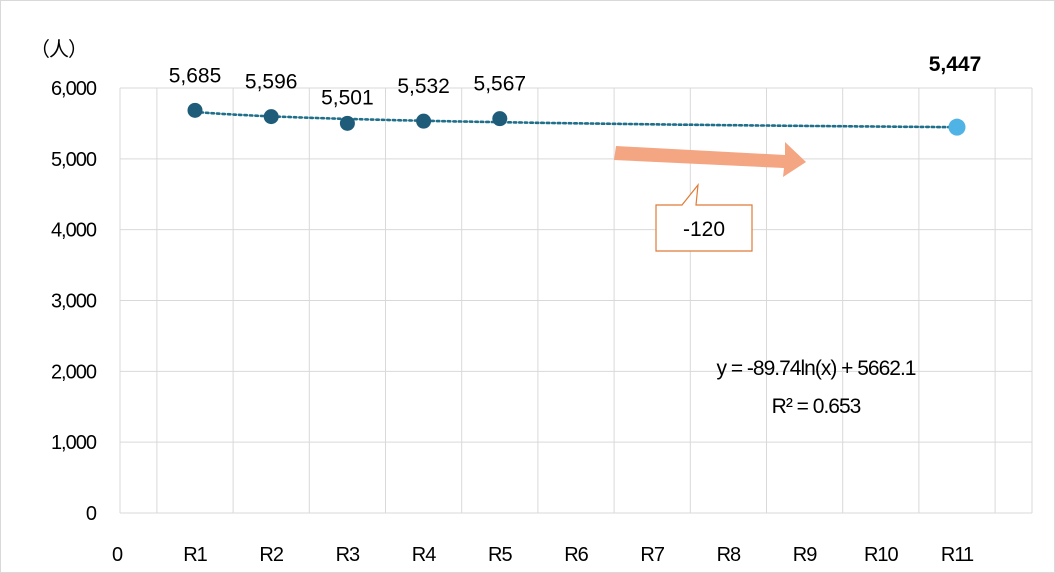  Describe the element at coordinates (423, 86) in the screenshot. I see `data-label: 5,532` at that location.